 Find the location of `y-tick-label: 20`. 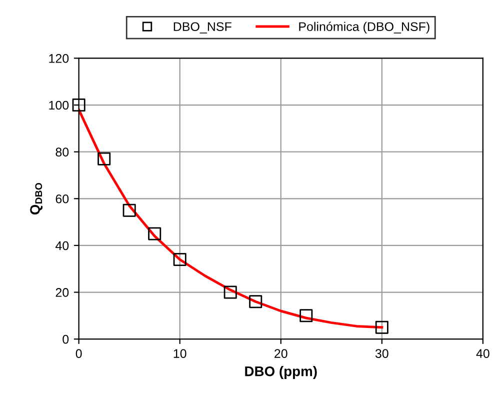

y-tick-label: 20 is located at coordinates (62, 292).